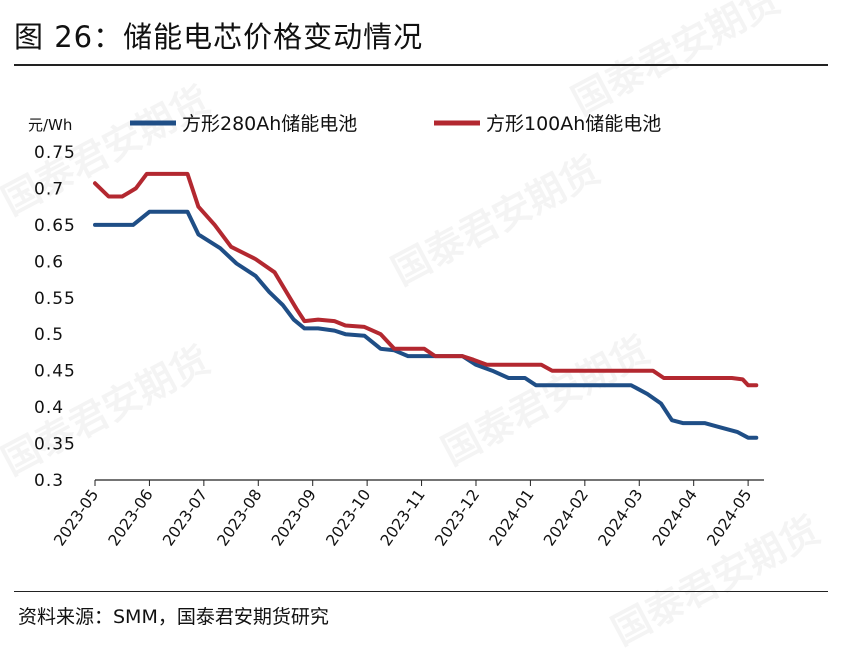 Image resolution: width=842 pixels, height=655 pixels. What do you see at coordinates (55, 226) in the screenshot?
I see `y-tick-label: 0.65` at bounding box center [55, 226].